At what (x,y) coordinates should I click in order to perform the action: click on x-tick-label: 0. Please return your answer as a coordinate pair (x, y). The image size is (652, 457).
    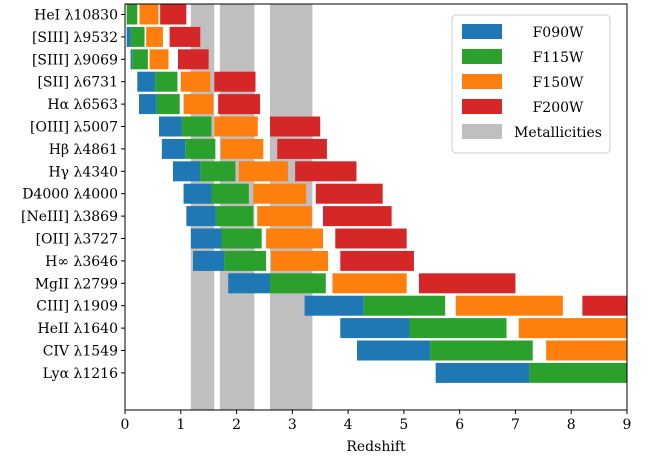
    Looking at the image, I should click on (125, 425).